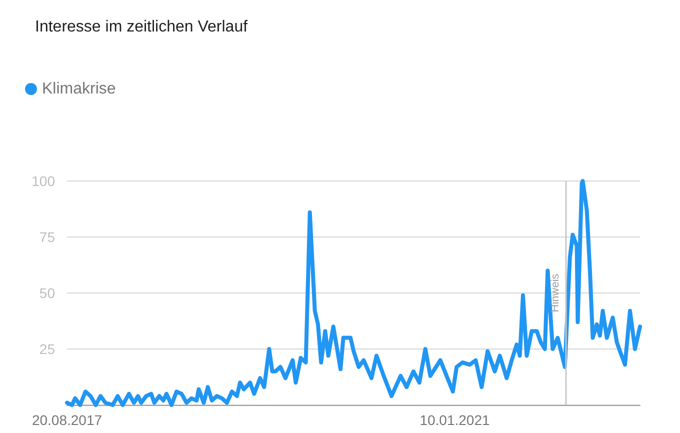 This screenshot has height=433, width=680. I want to click on y-tick-label: 25, so click(47, 349).